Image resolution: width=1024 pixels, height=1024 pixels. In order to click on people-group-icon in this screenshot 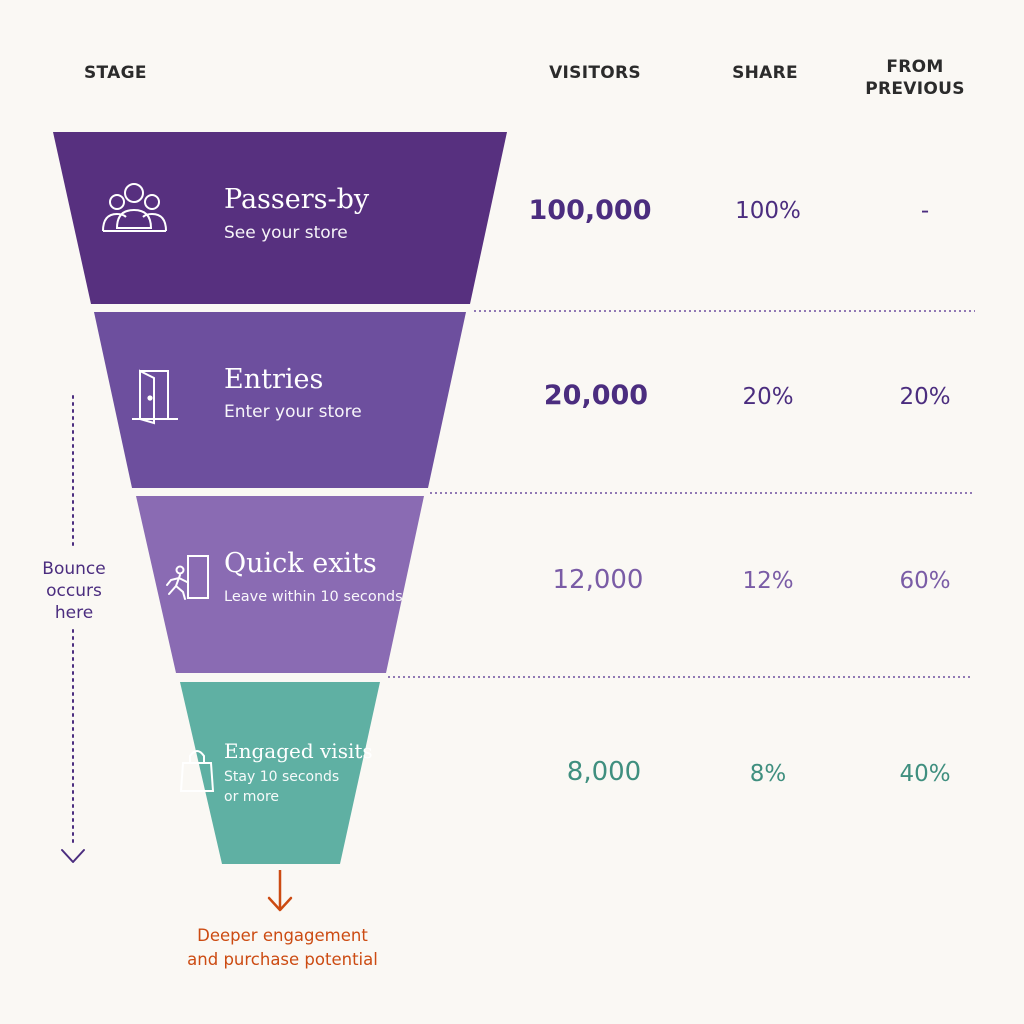, I will do `click(134, 207)`.